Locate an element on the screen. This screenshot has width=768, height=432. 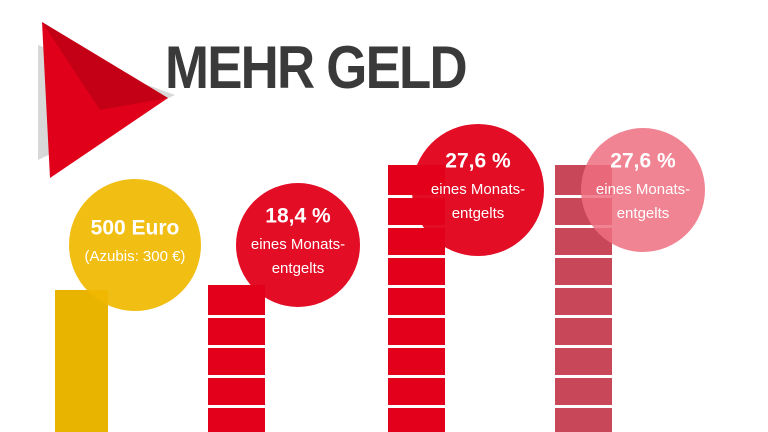
badge-line: (Azubis: 300 €) is located at coordinates (135, 256).